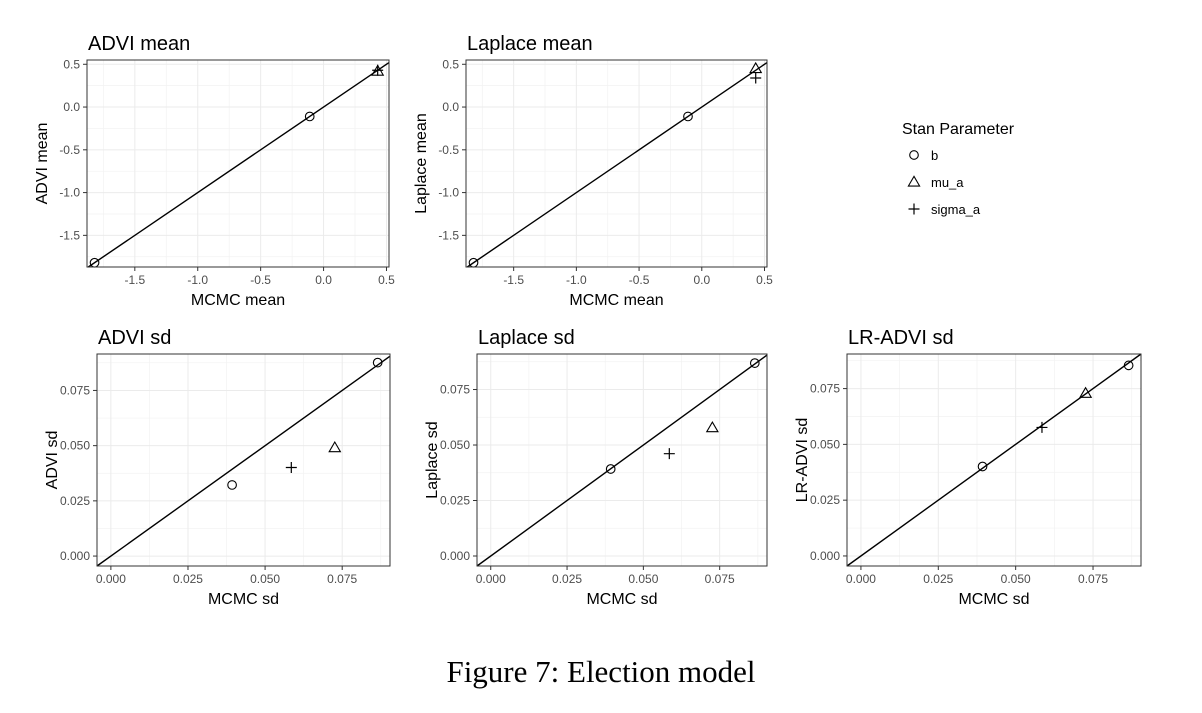 The width and height of the screenshot is (1202, 713). Describe the element at coordinates (42, 164) in the screenshot. I see `y-axis-label: ADVI mean` at that location.